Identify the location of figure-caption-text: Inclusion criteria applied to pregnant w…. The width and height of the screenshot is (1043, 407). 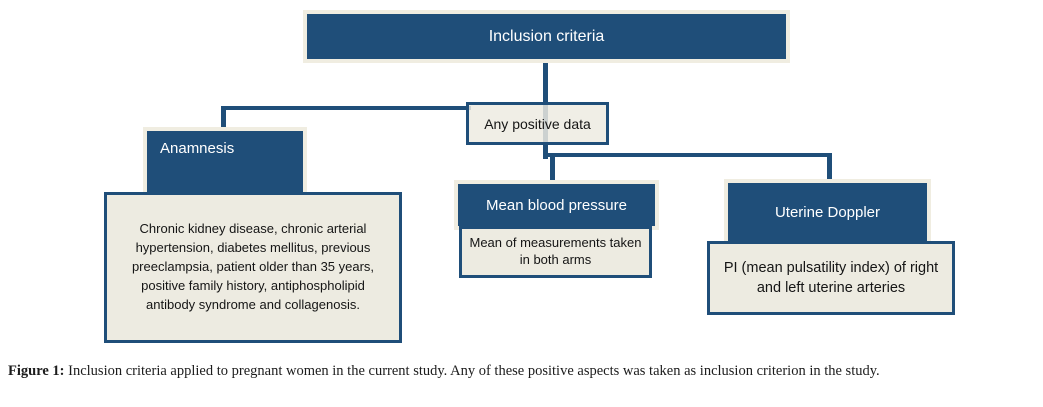
(472, 371).